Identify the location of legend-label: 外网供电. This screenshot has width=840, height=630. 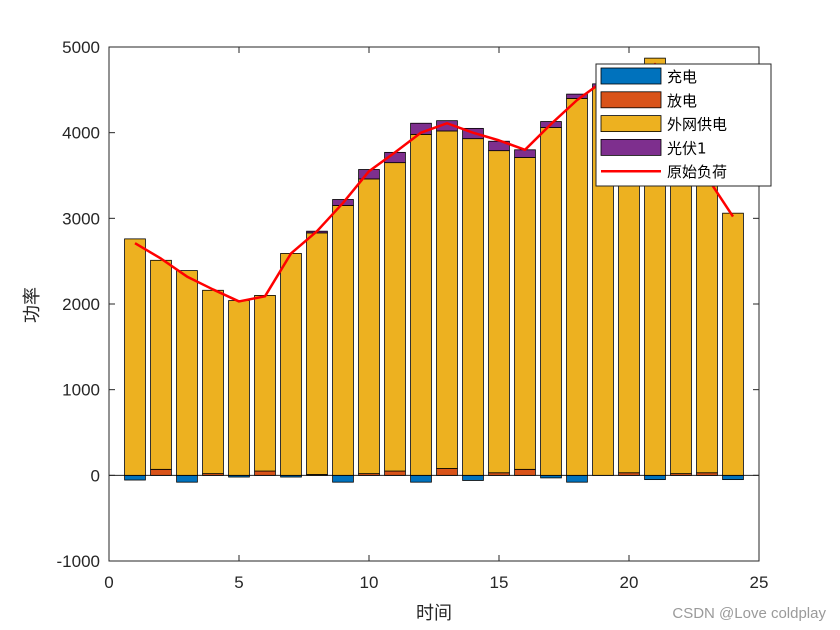
(697, 125).